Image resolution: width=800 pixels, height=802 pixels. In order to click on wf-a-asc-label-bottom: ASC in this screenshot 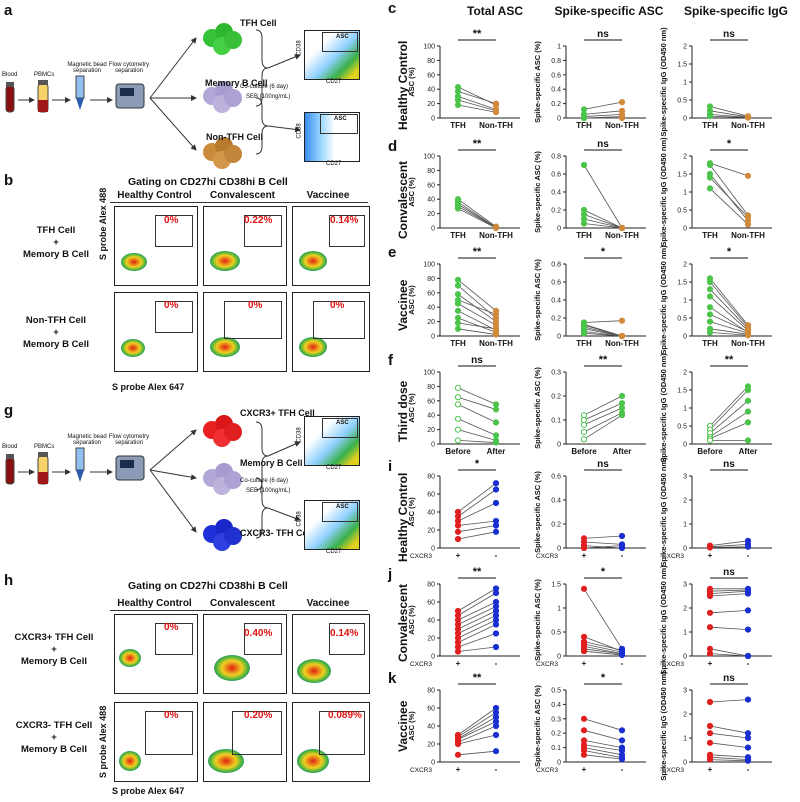, I will do `click(340, 119)`.